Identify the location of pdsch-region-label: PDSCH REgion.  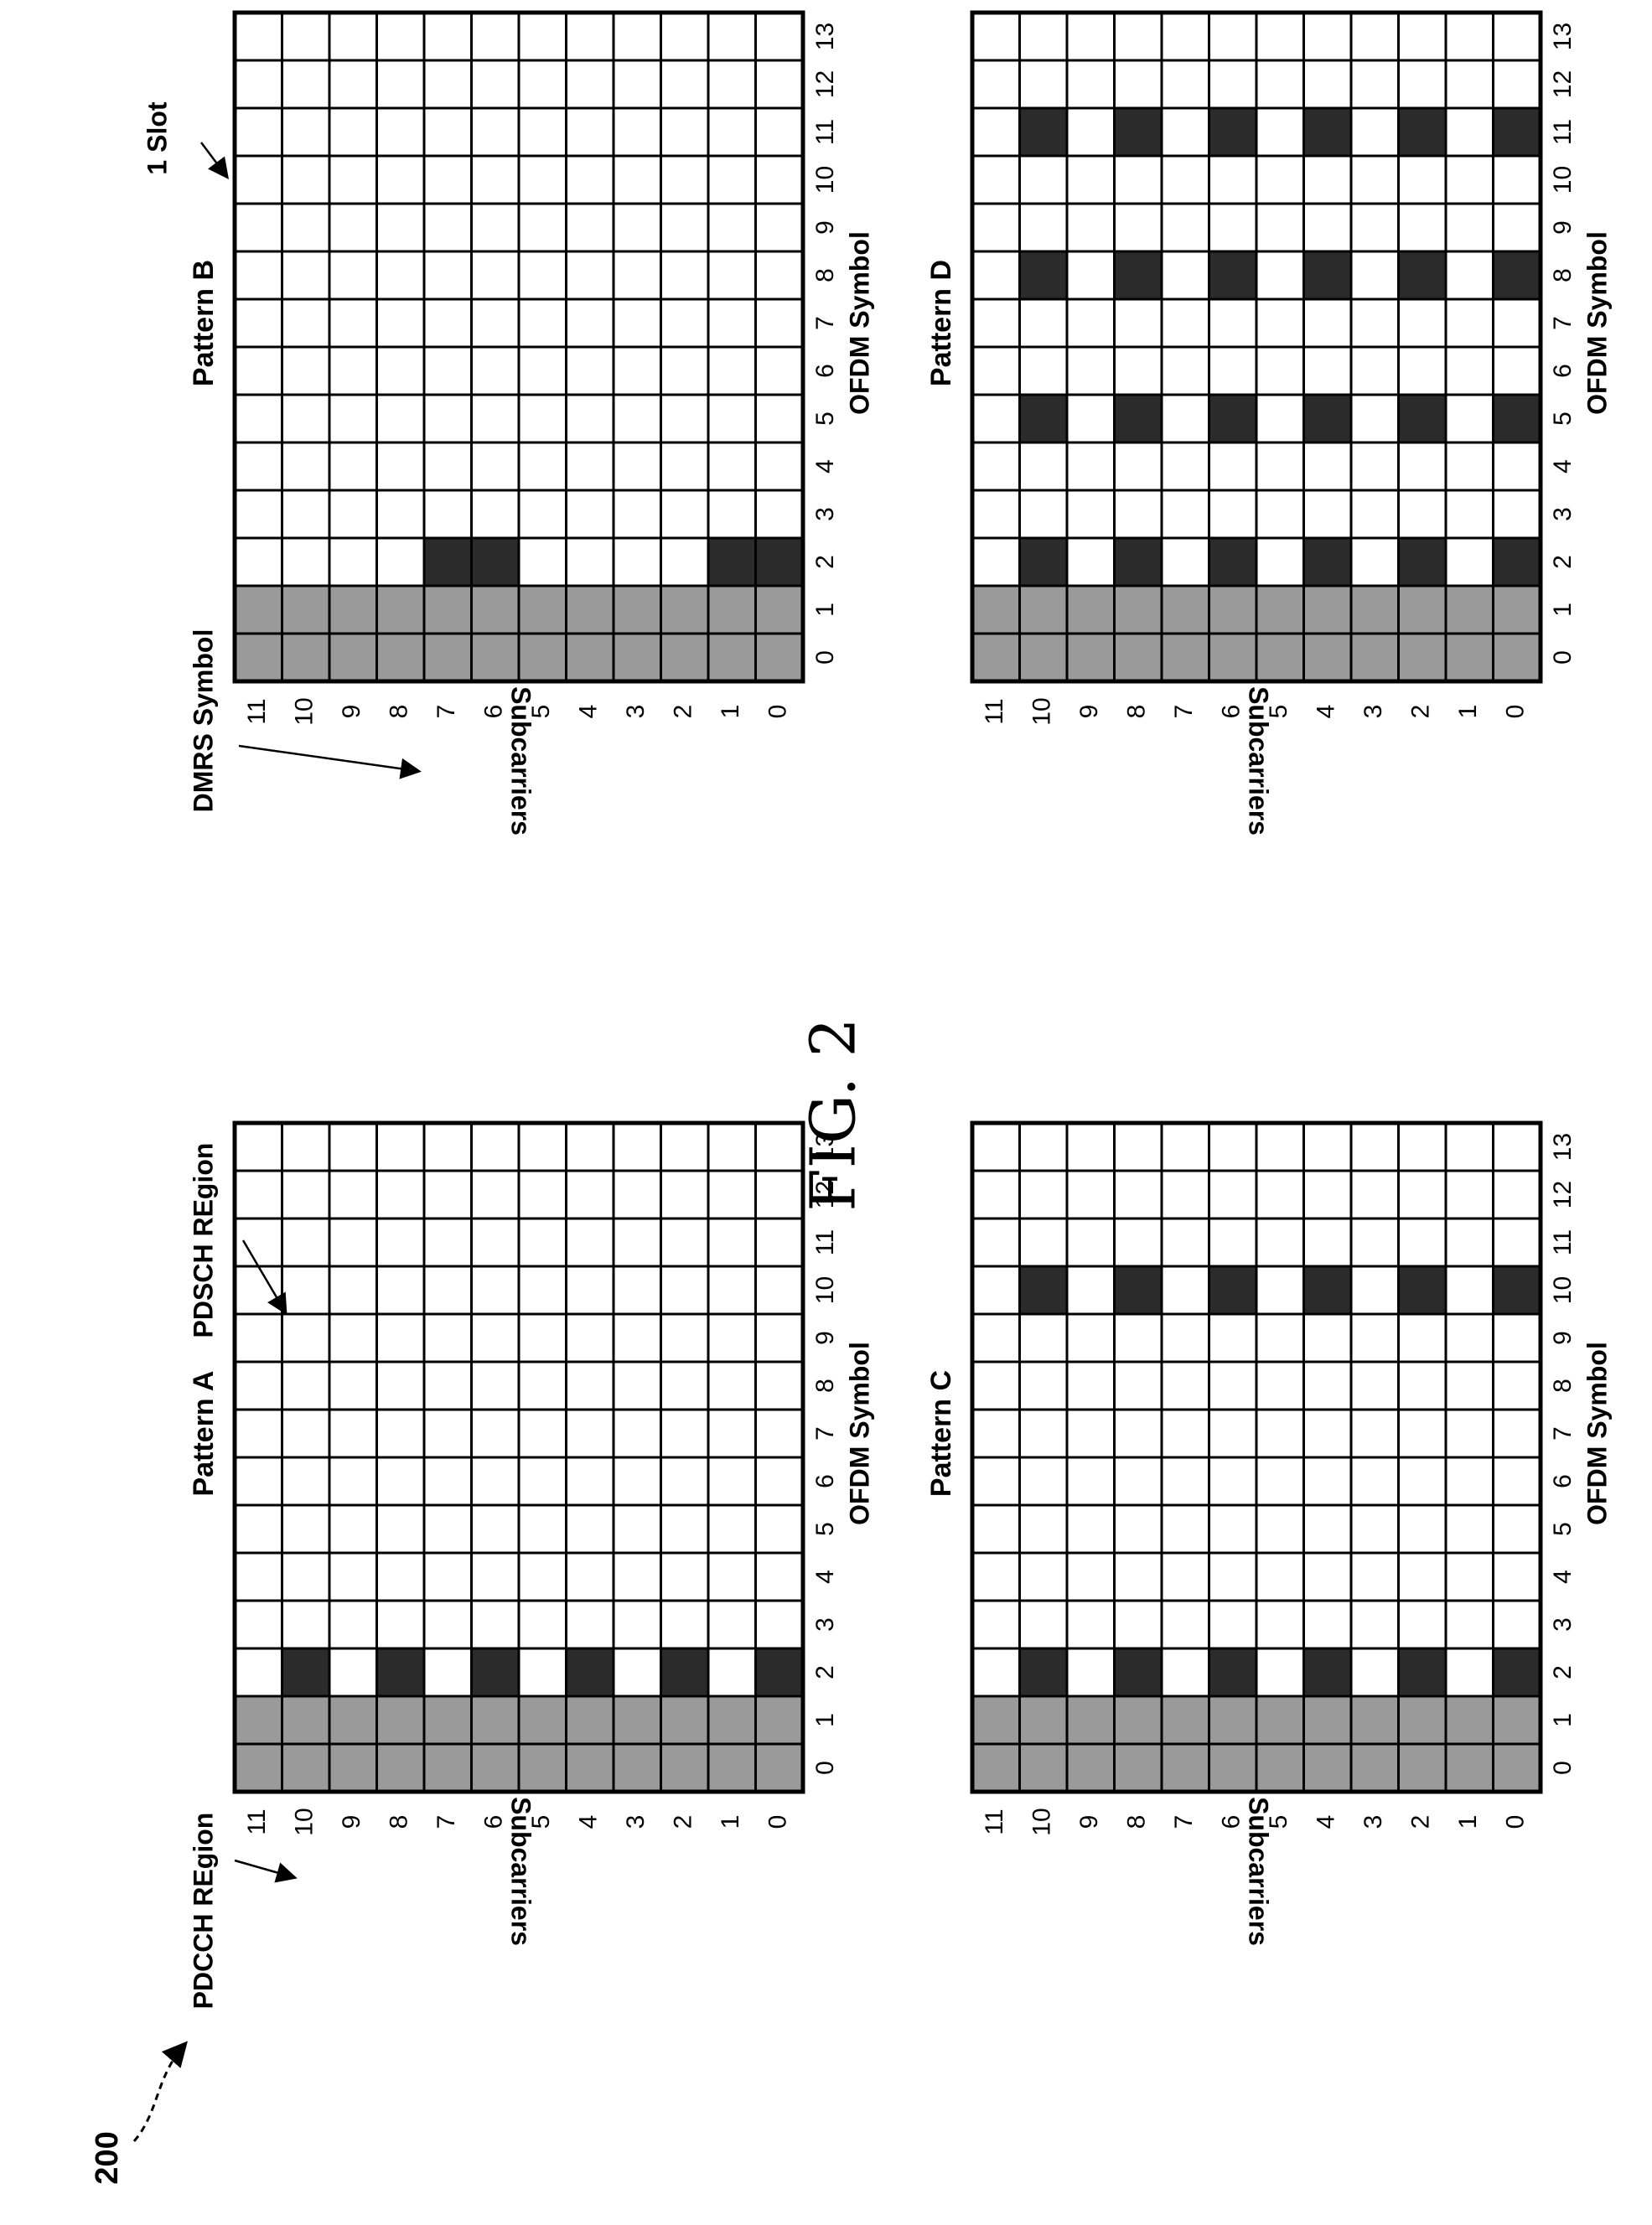
(203, 1240).